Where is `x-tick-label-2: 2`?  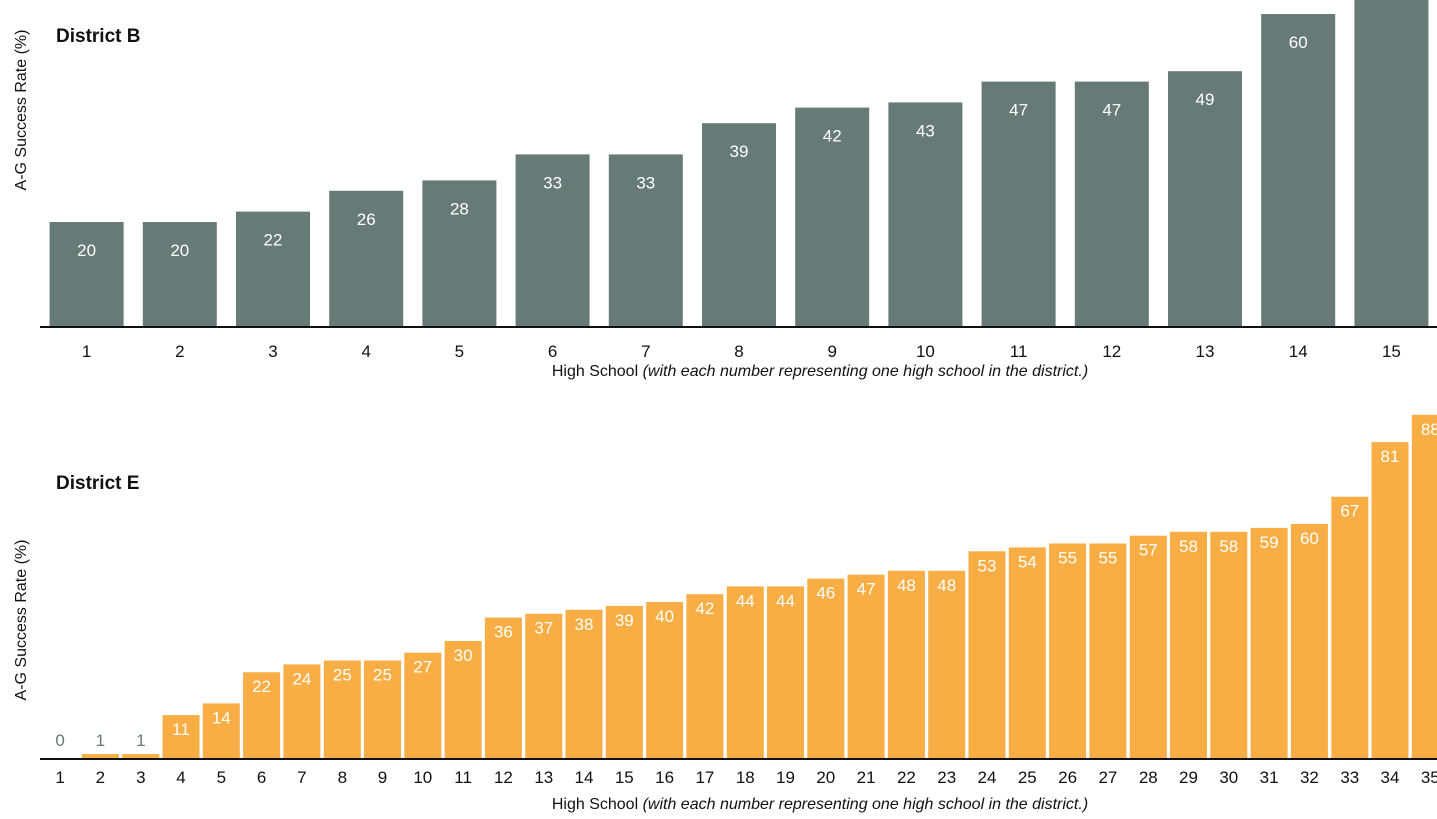
x-tick-label-2: 2 is located at coordinates (100, 777).